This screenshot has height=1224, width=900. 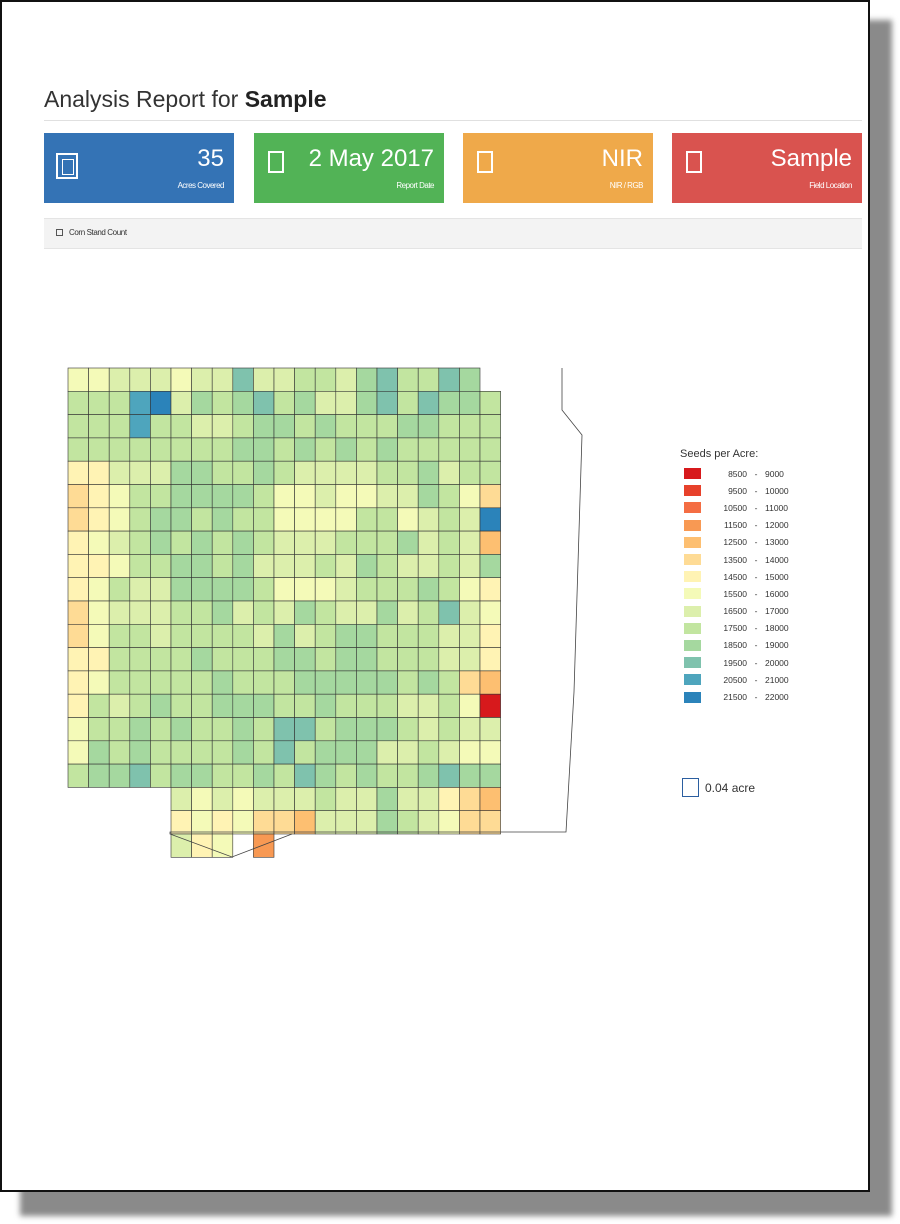 I want to click on title-name: Sample, so click(x=285, y=99).